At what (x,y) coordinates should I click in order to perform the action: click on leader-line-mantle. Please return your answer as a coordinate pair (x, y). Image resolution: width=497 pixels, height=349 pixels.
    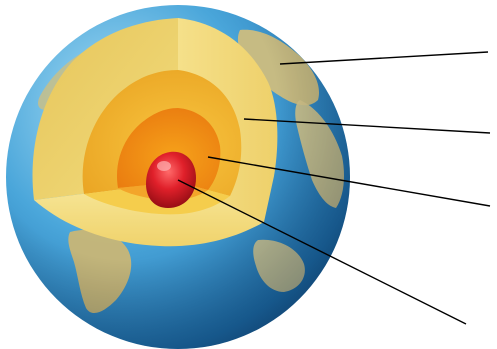
    Looking at the image, I should click on (367, 126).